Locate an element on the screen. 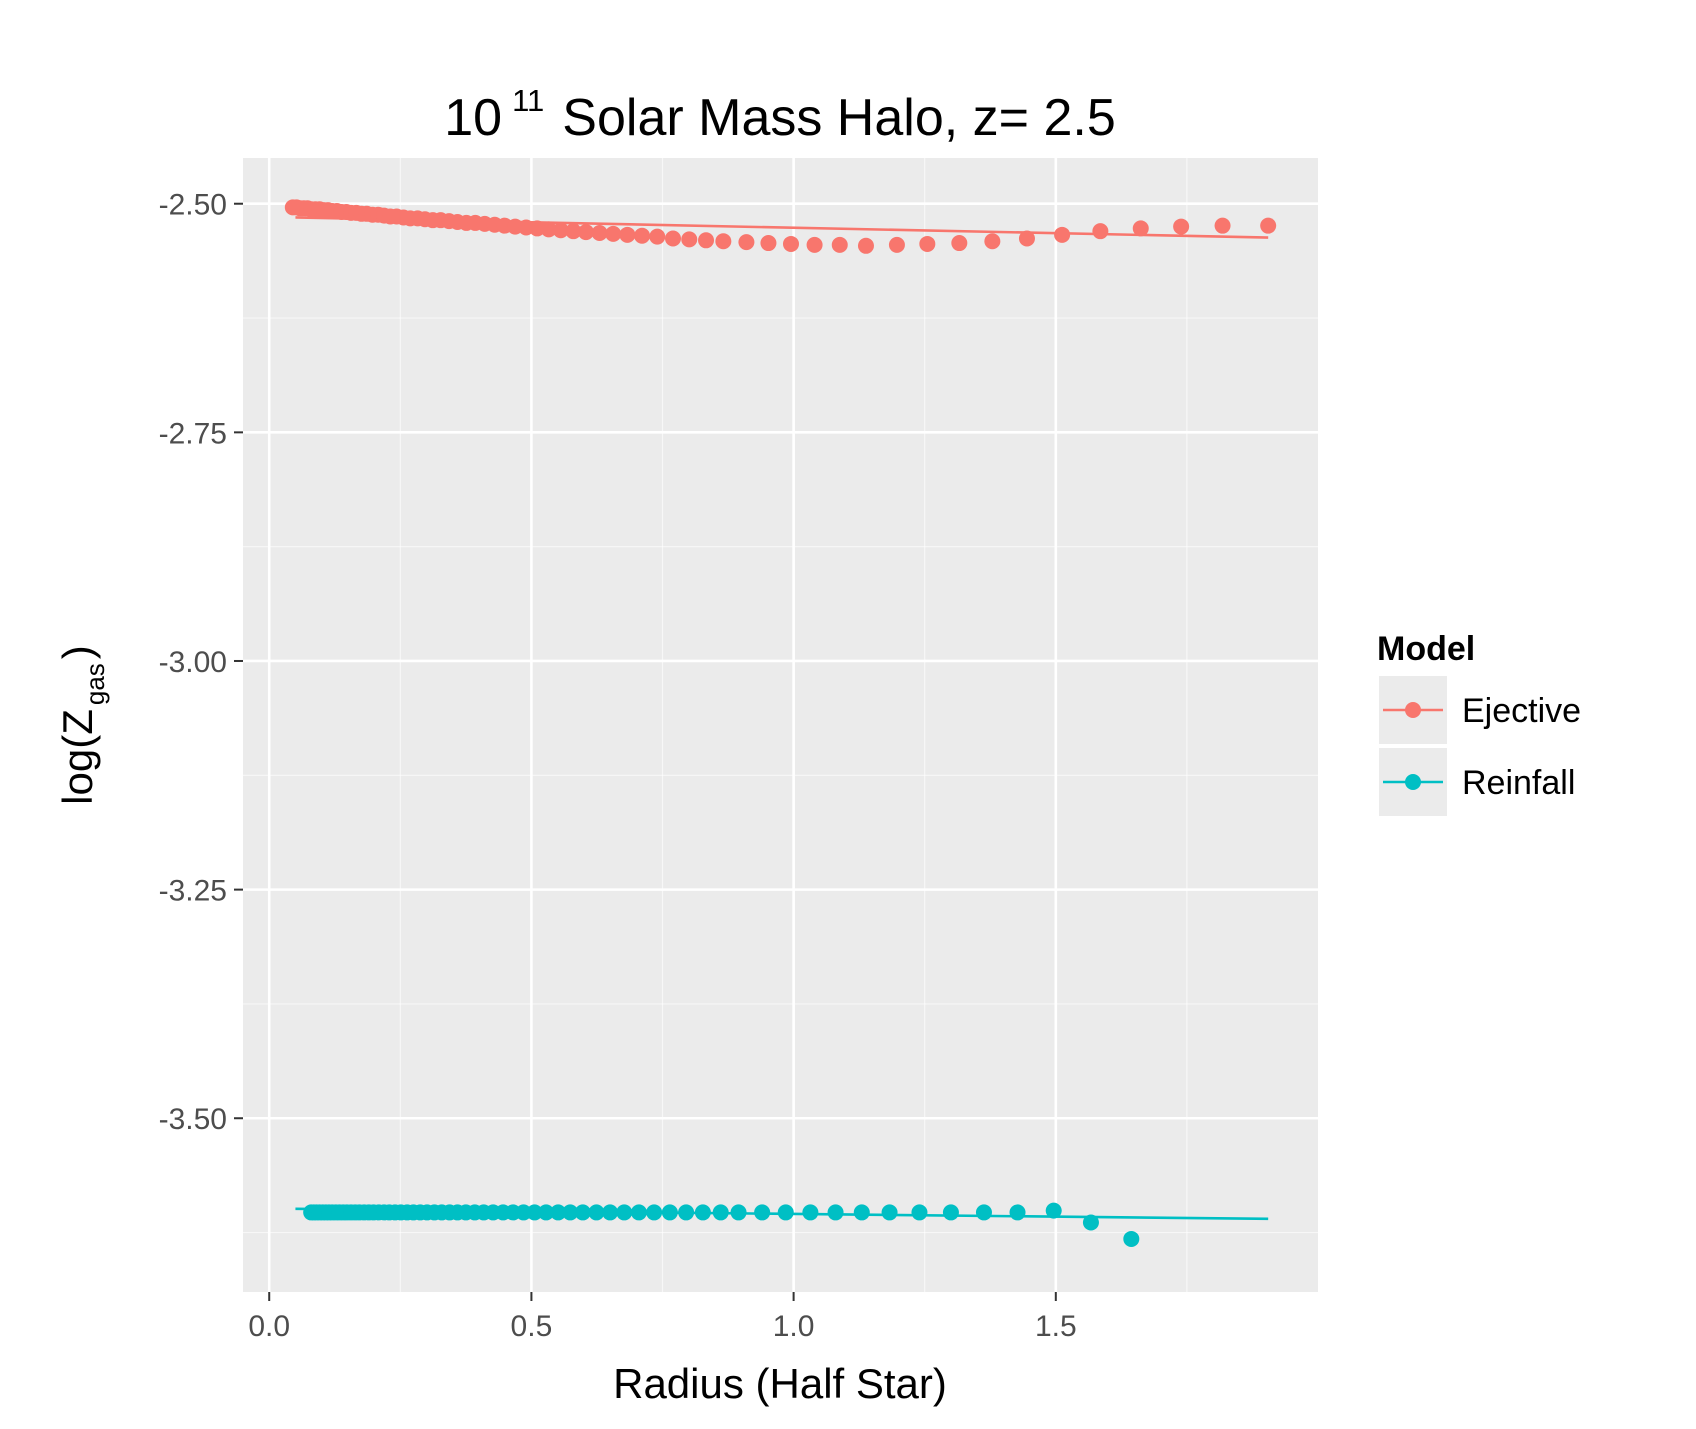 This screenshot has height=1429, width=1696. y-tick-label: -3.25 is located at coordinates (193, 891).